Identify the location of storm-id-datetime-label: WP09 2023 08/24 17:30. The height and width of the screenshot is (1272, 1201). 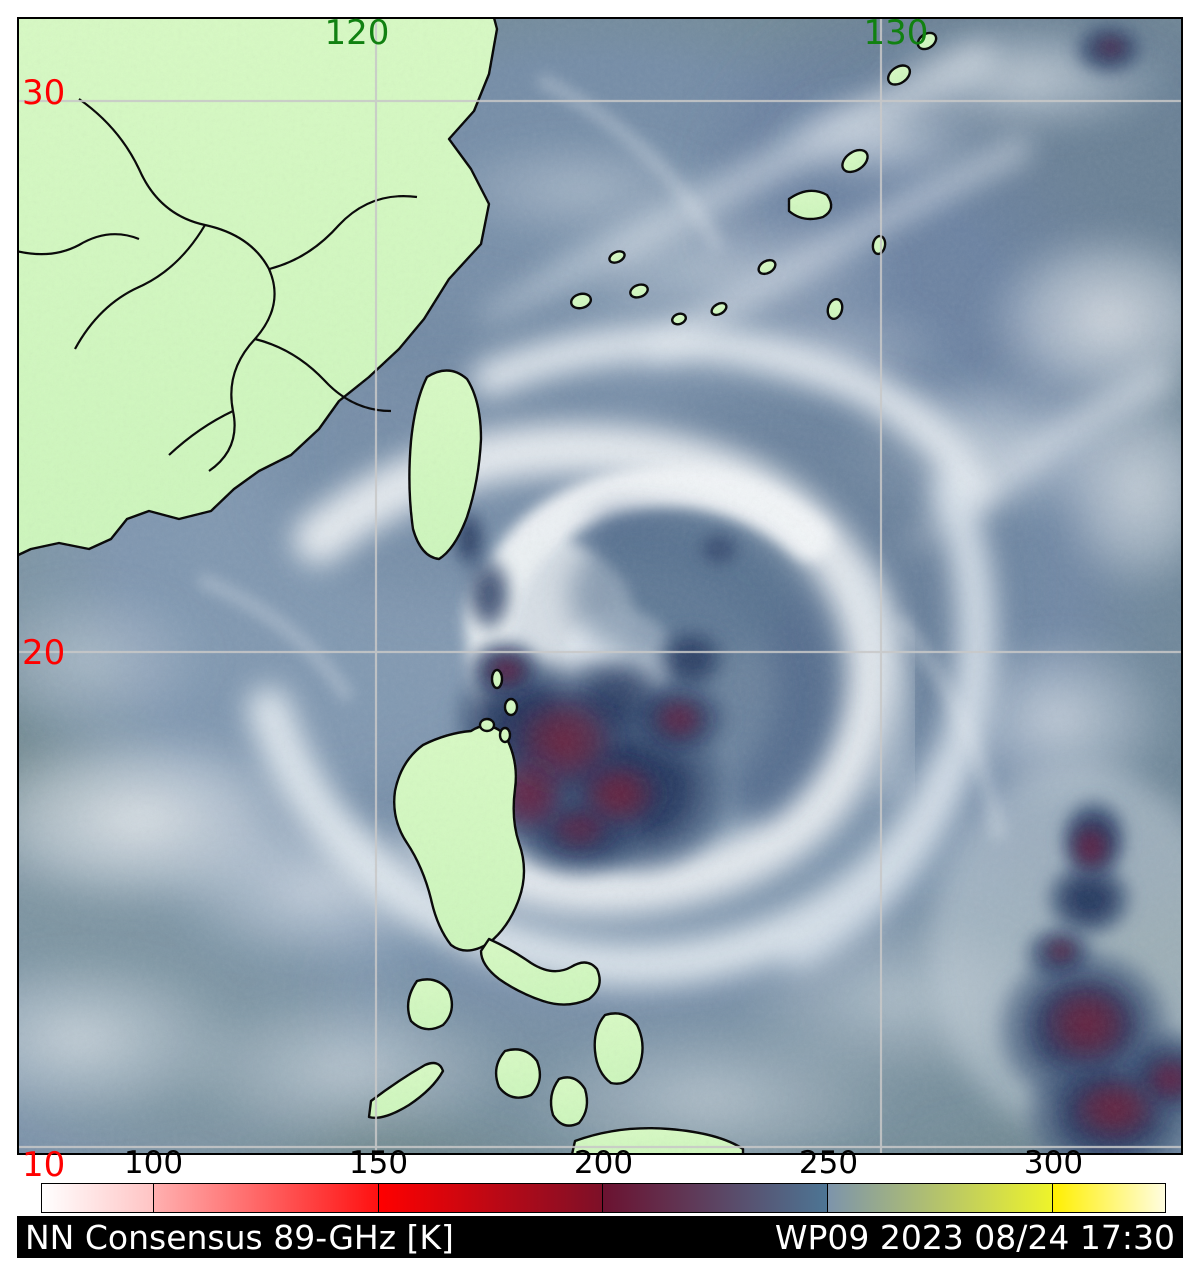
(974, 1237).